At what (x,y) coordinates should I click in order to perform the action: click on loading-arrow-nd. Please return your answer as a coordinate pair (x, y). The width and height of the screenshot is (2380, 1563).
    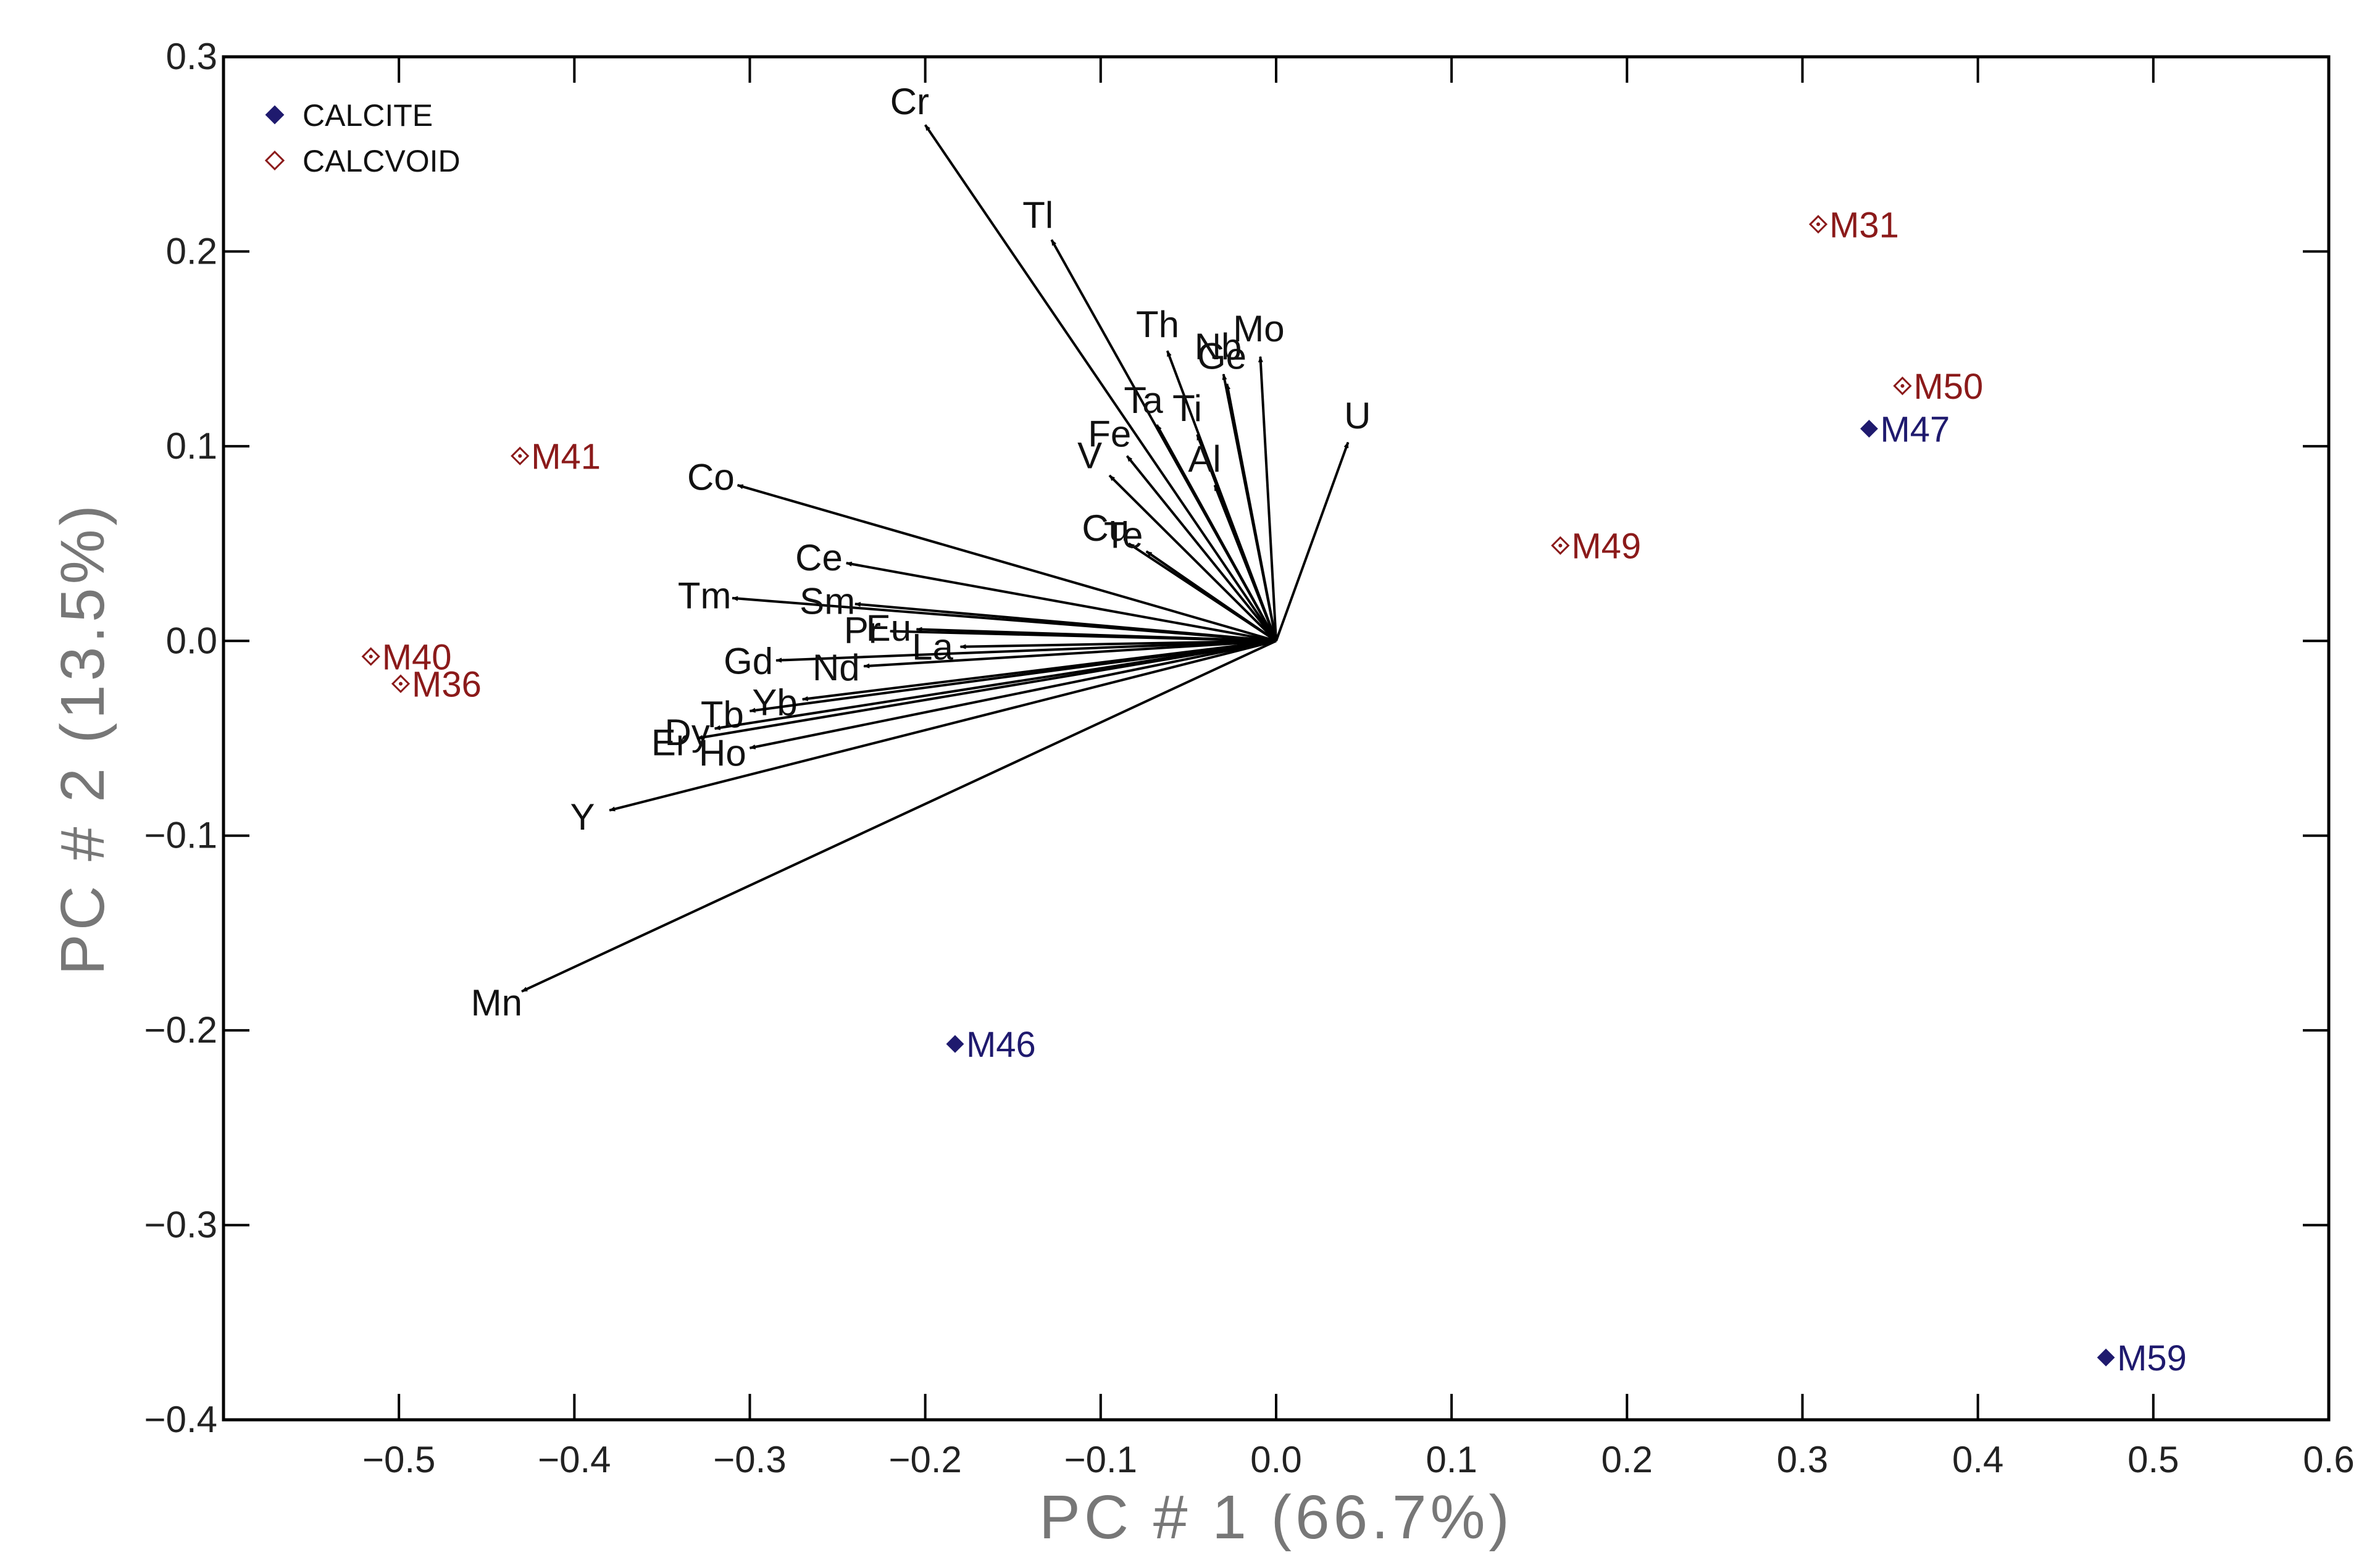
    Looking at the image, I should click on (1070, 654).